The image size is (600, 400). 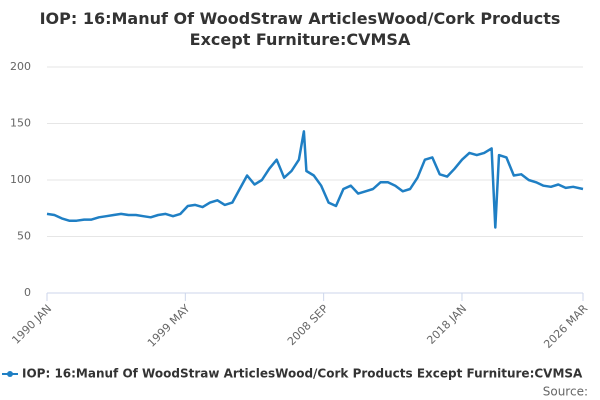 I want to click on x-tick-label: 1999 MAY, so click(x=169, y=326).